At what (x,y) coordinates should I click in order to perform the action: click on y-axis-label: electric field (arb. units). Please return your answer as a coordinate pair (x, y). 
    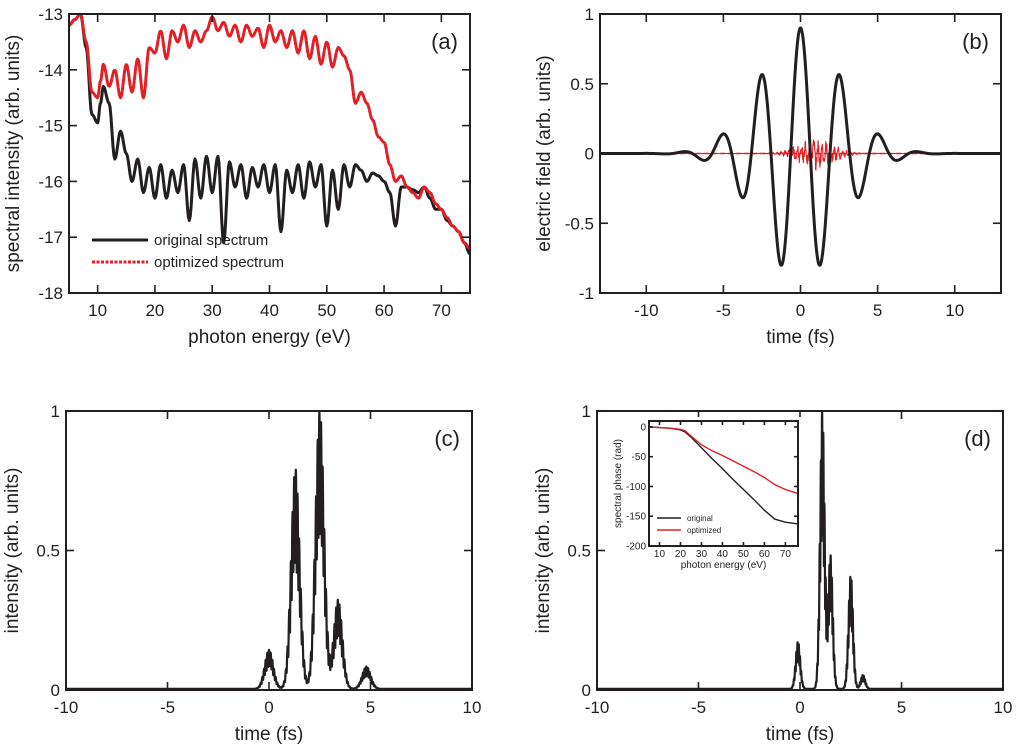
    Looking at the image, I should click on (544, 153).